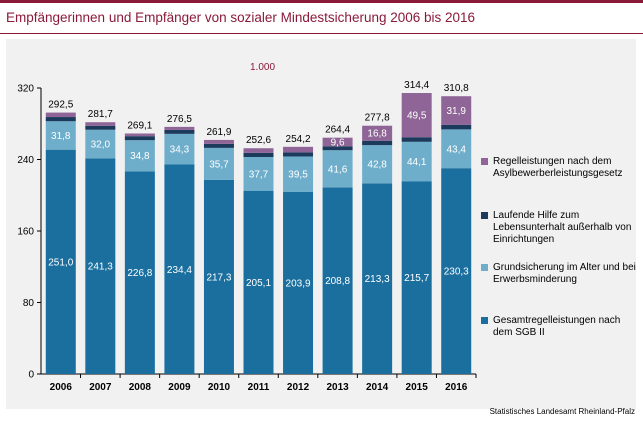  Describe the element at coordinates (484, 161) in the screenshot. I see `legend-swatch-asyl` at that location.